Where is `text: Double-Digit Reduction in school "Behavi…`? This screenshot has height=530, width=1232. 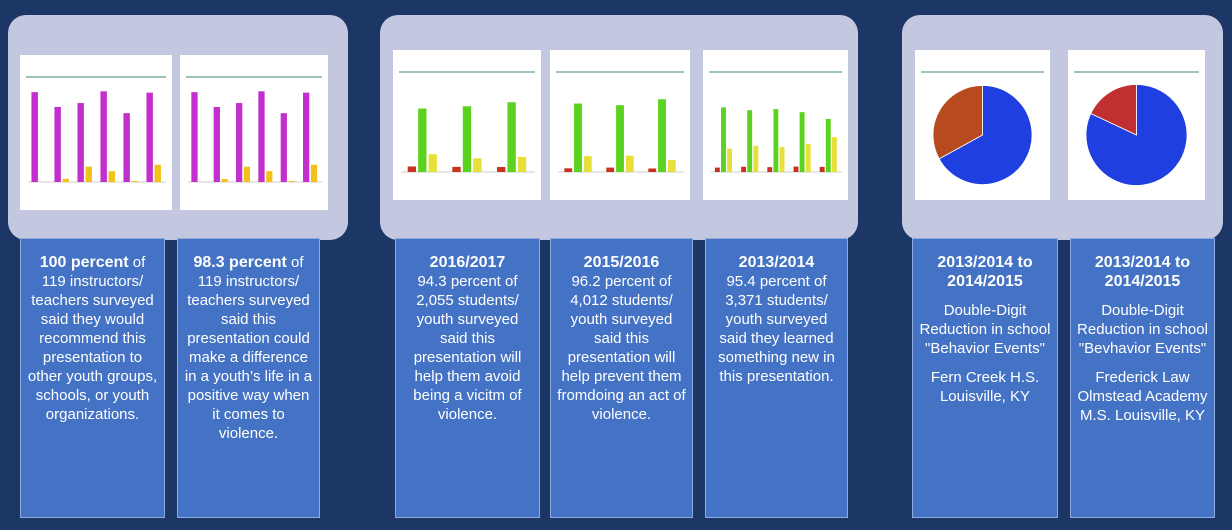
text: Double-Digit Reduction in school "Behavi… is located at coordinates (985, 329).